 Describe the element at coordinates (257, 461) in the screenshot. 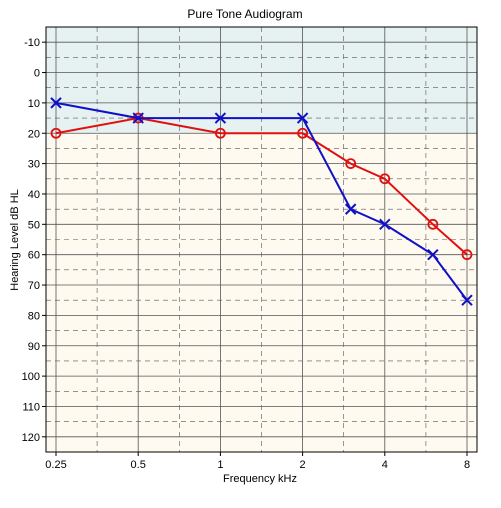

I see `x-axis-ticks: 0.25 0.5 1 2 4 8` at that location.